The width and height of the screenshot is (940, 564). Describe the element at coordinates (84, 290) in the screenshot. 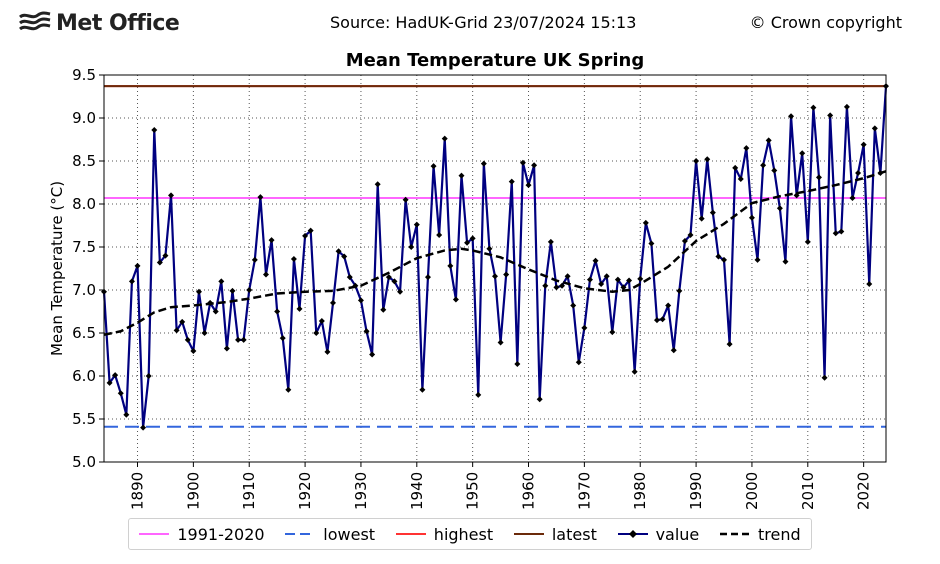

I see `y-tick-label: 7.0` at that location.